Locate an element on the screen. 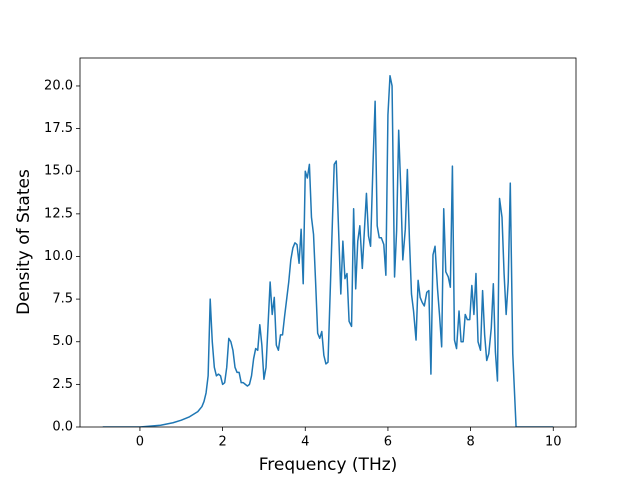 This screenshot has width=640, height=480. y-tick-label: 7.5 is located at coordinates (62, 299).